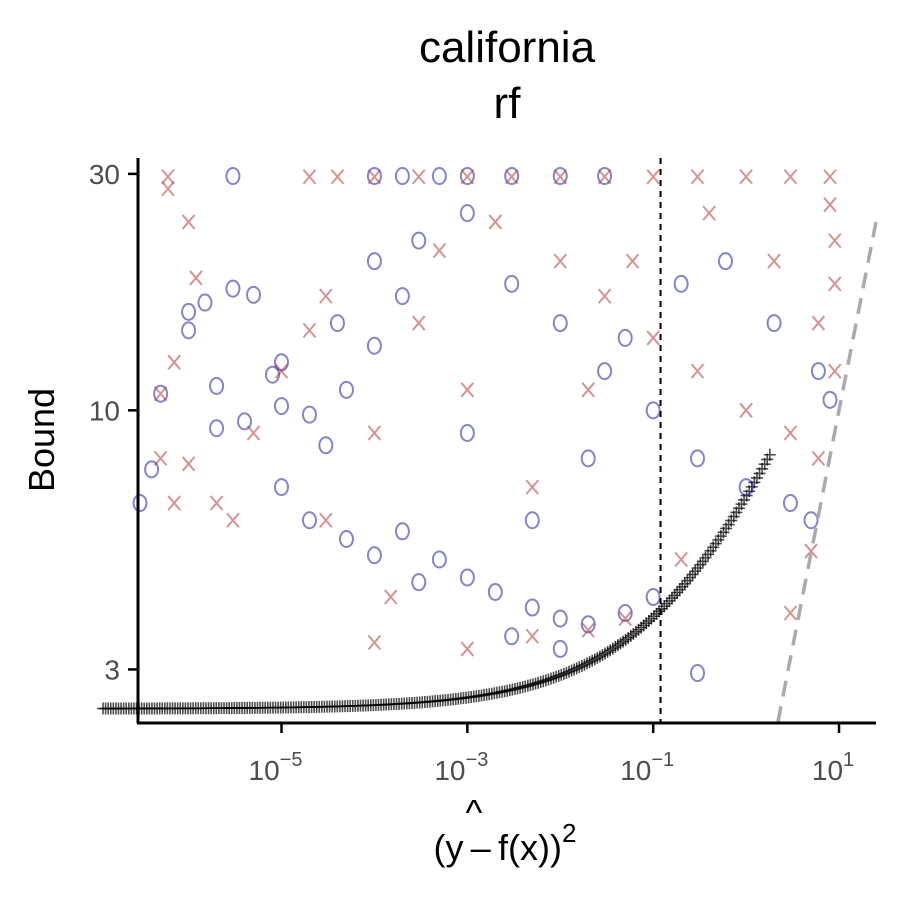  I want to click on chart-title-line-2: rf, so click(508, 103).